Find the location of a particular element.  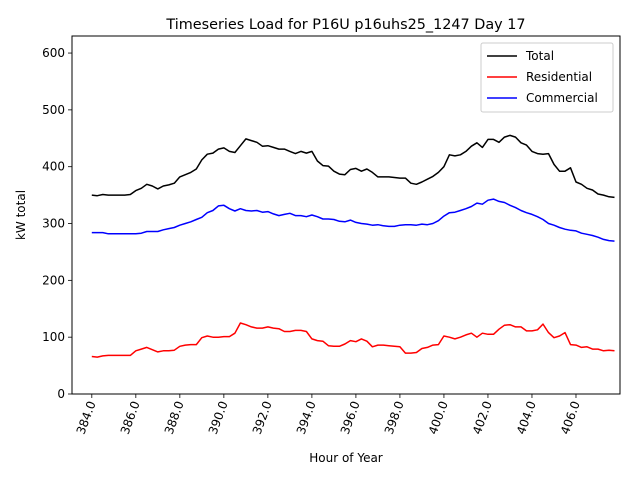

y-axis-label: kW total is located at coordinates (21, 215).